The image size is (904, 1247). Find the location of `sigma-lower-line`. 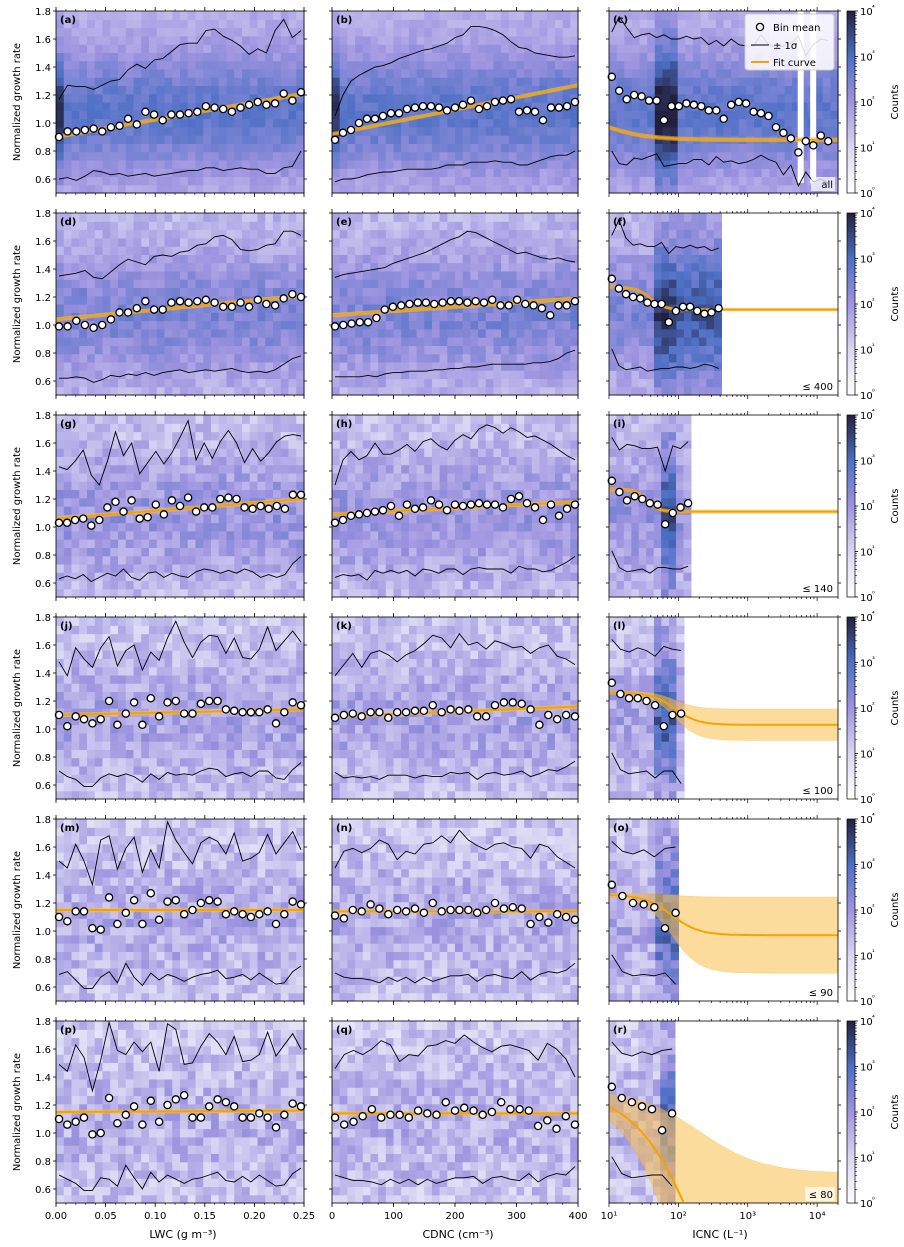

sigma-lower-line is located at coordinates (180, 165).